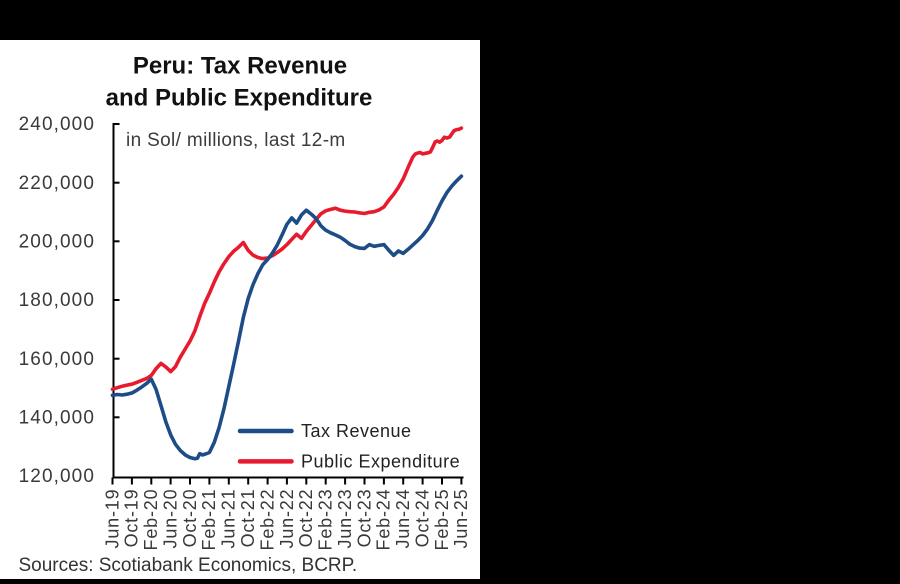  Describe the element at coordinates (326, 520) in the screenshot. I see `svg-text: Feb-23` at that location.